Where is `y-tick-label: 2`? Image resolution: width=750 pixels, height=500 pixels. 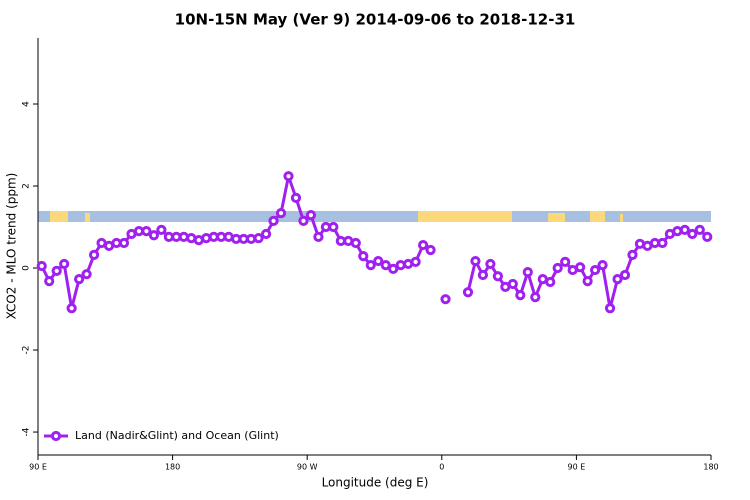 y-tick-label: 2 is located at coordinates (27, 186).